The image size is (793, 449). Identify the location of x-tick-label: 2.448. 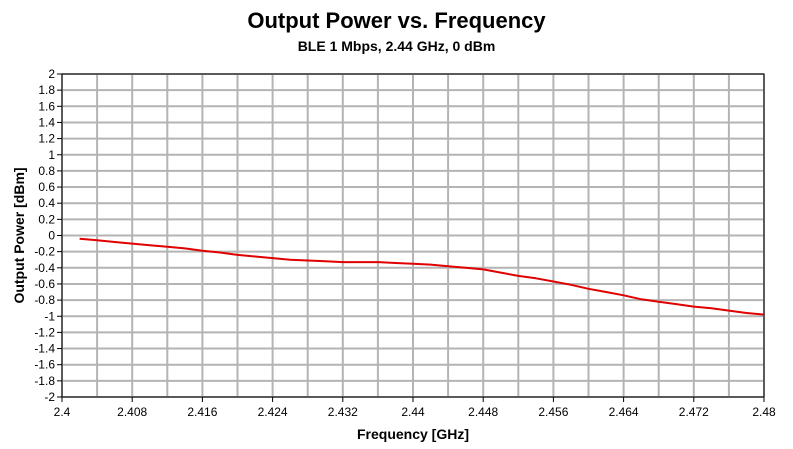
(483, 412).